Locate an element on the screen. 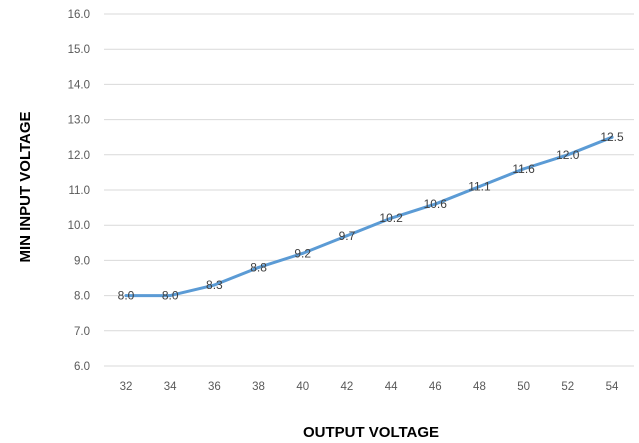  x-tick-label: 40 is located at coordinates (302, 387).